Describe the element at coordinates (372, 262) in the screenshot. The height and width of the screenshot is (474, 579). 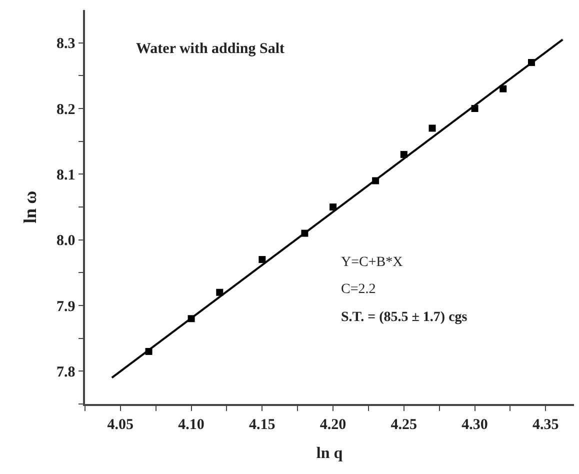
I see `annotation: Y=C+B*X` at that location.